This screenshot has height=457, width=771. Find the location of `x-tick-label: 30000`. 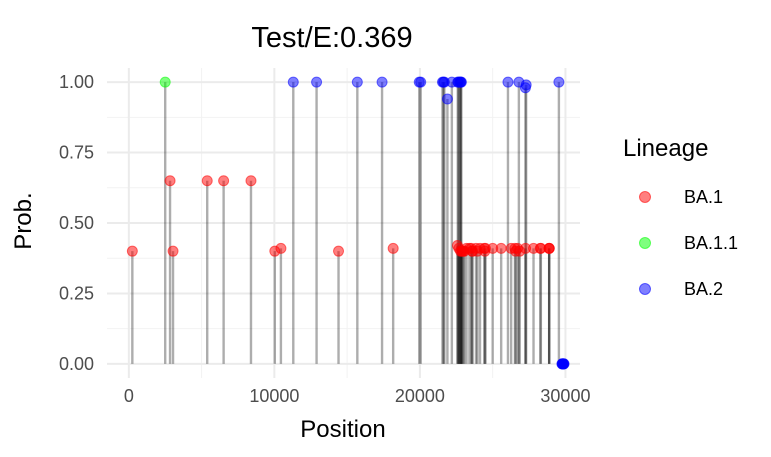

x-tick-label: 30000 is located at coordinates (565, 396).